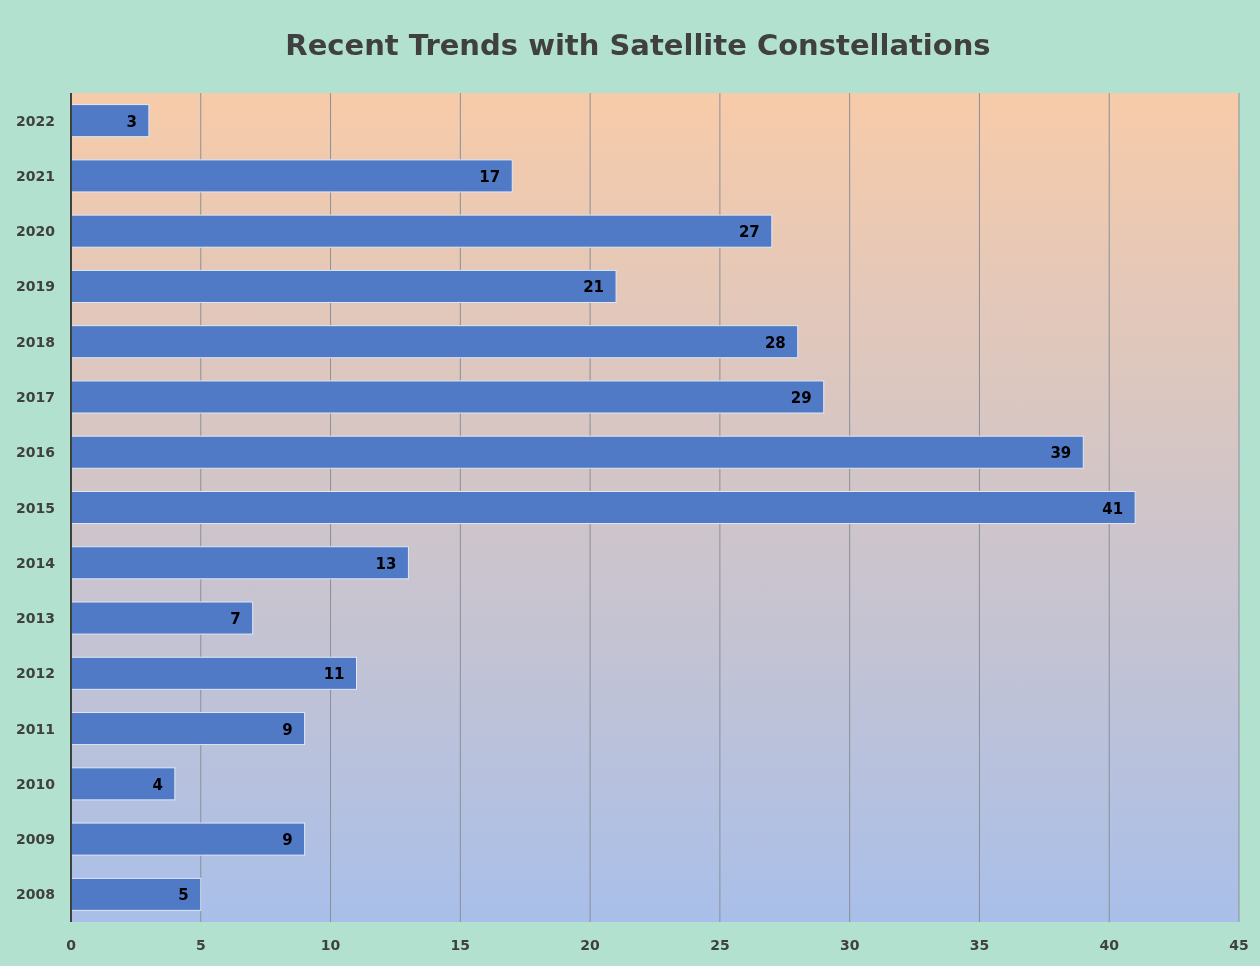 The height and width of the screenshot is (966, 1260). What do you see at coordinates (36, 231) in the screenshot?
I see `y-tick-label: 2020` at bounding box center [36, 231].